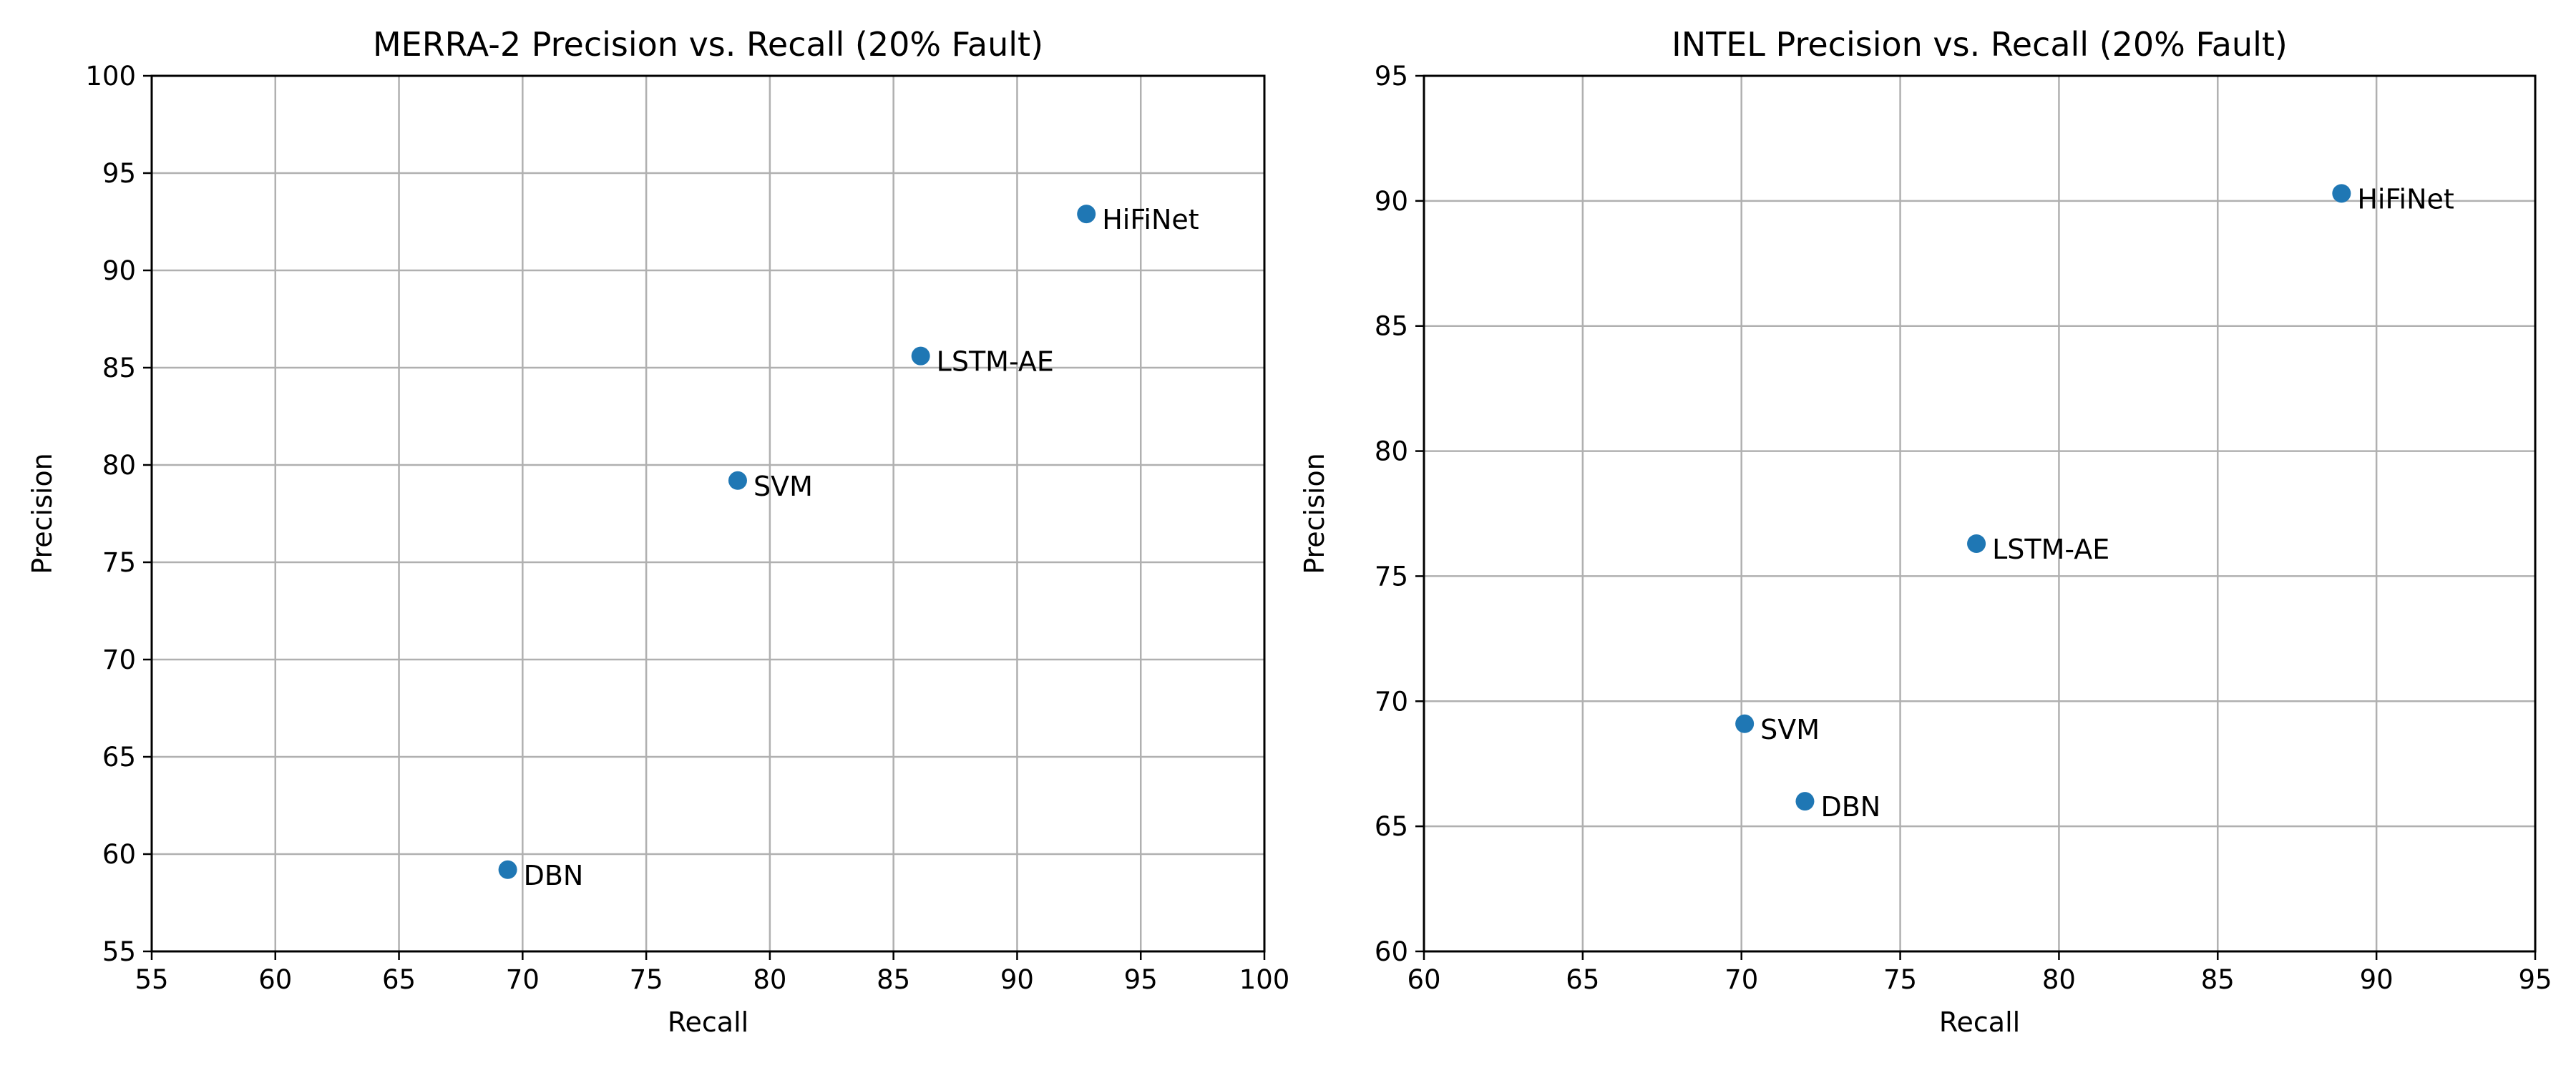 This screenshot has height=1073, width=2576. I want to click on y-tick-label: 100, so click(110, 76).